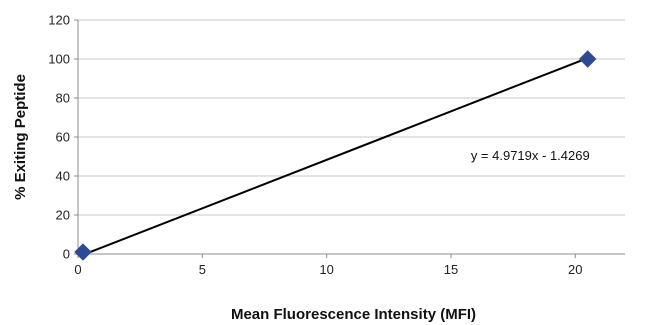 This screenshot has width=647, height=325. Describe the element at coordinates (59, 20) in the screenshot. I see `y-tick-label: 120` at that location.